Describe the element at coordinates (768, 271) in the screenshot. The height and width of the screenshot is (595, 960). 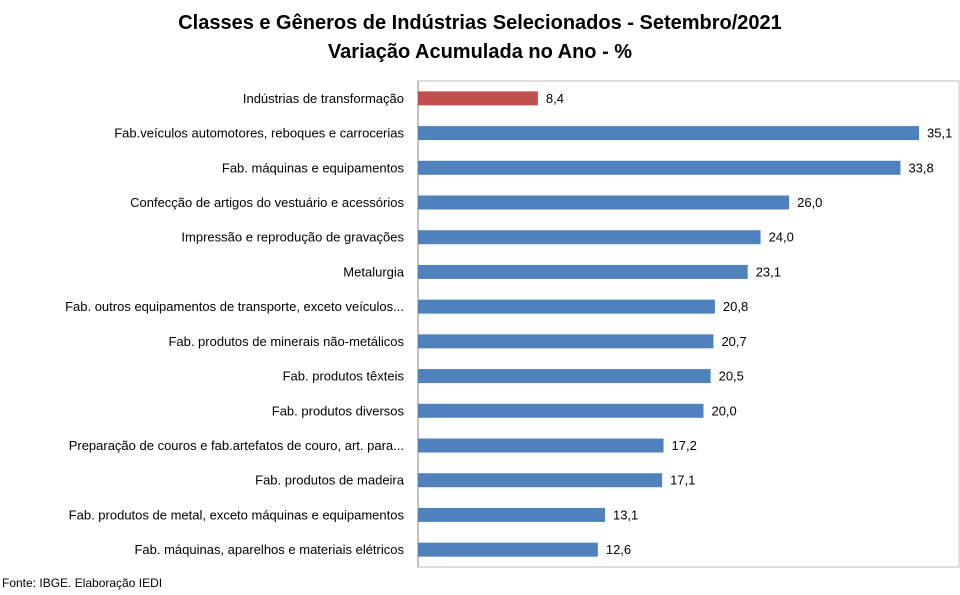
I see `data-label: 23,1` at that location.